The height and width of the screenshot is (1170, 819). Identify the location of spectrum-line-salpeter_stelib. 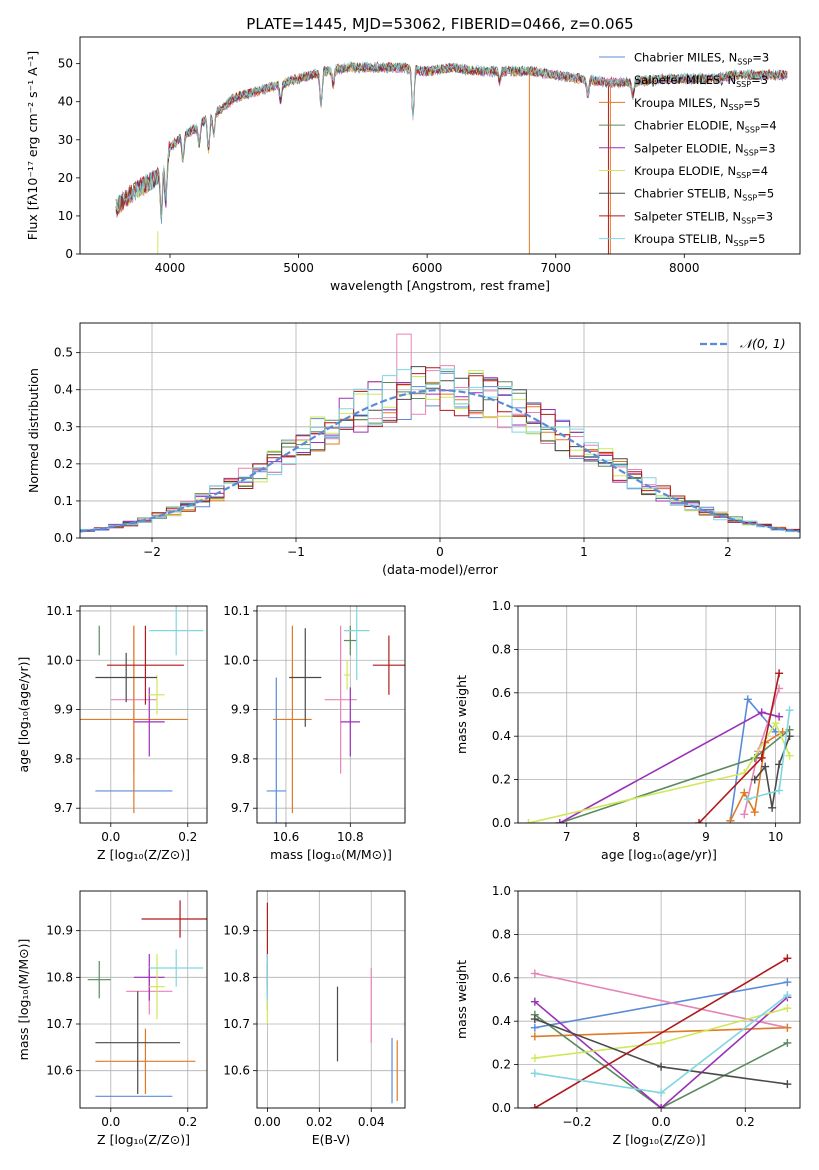
(451, 138).